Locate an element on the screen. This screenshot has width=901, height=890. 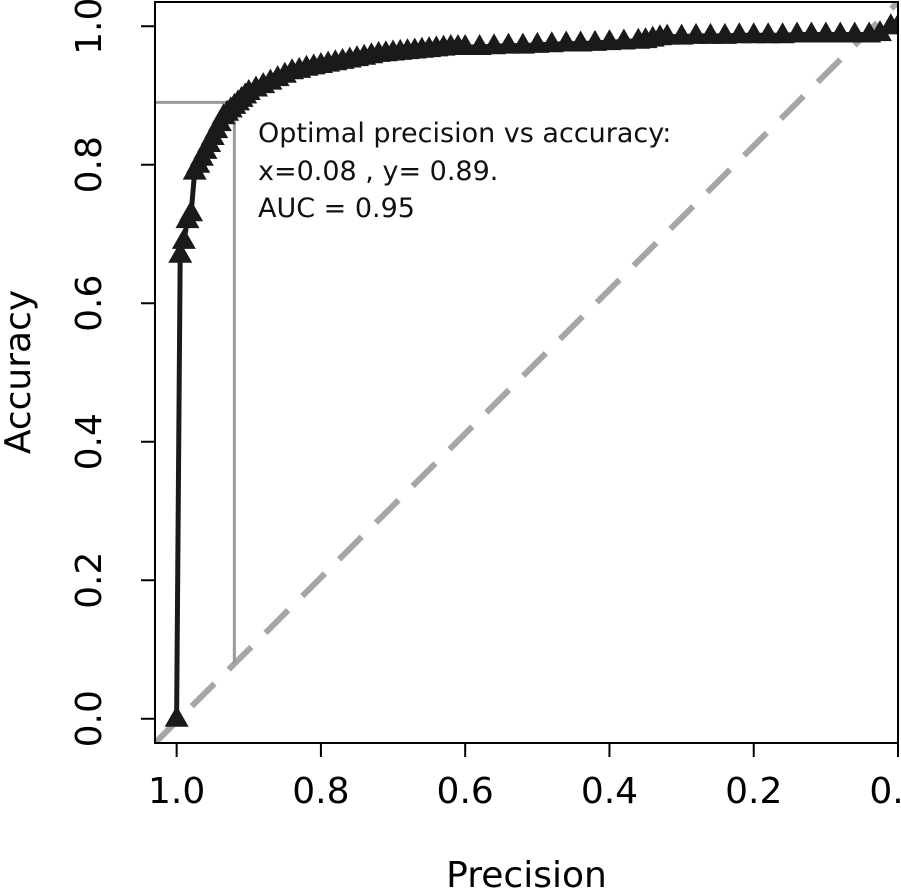
y-tick-label: 1.0 is located at coordinates (89, 27).